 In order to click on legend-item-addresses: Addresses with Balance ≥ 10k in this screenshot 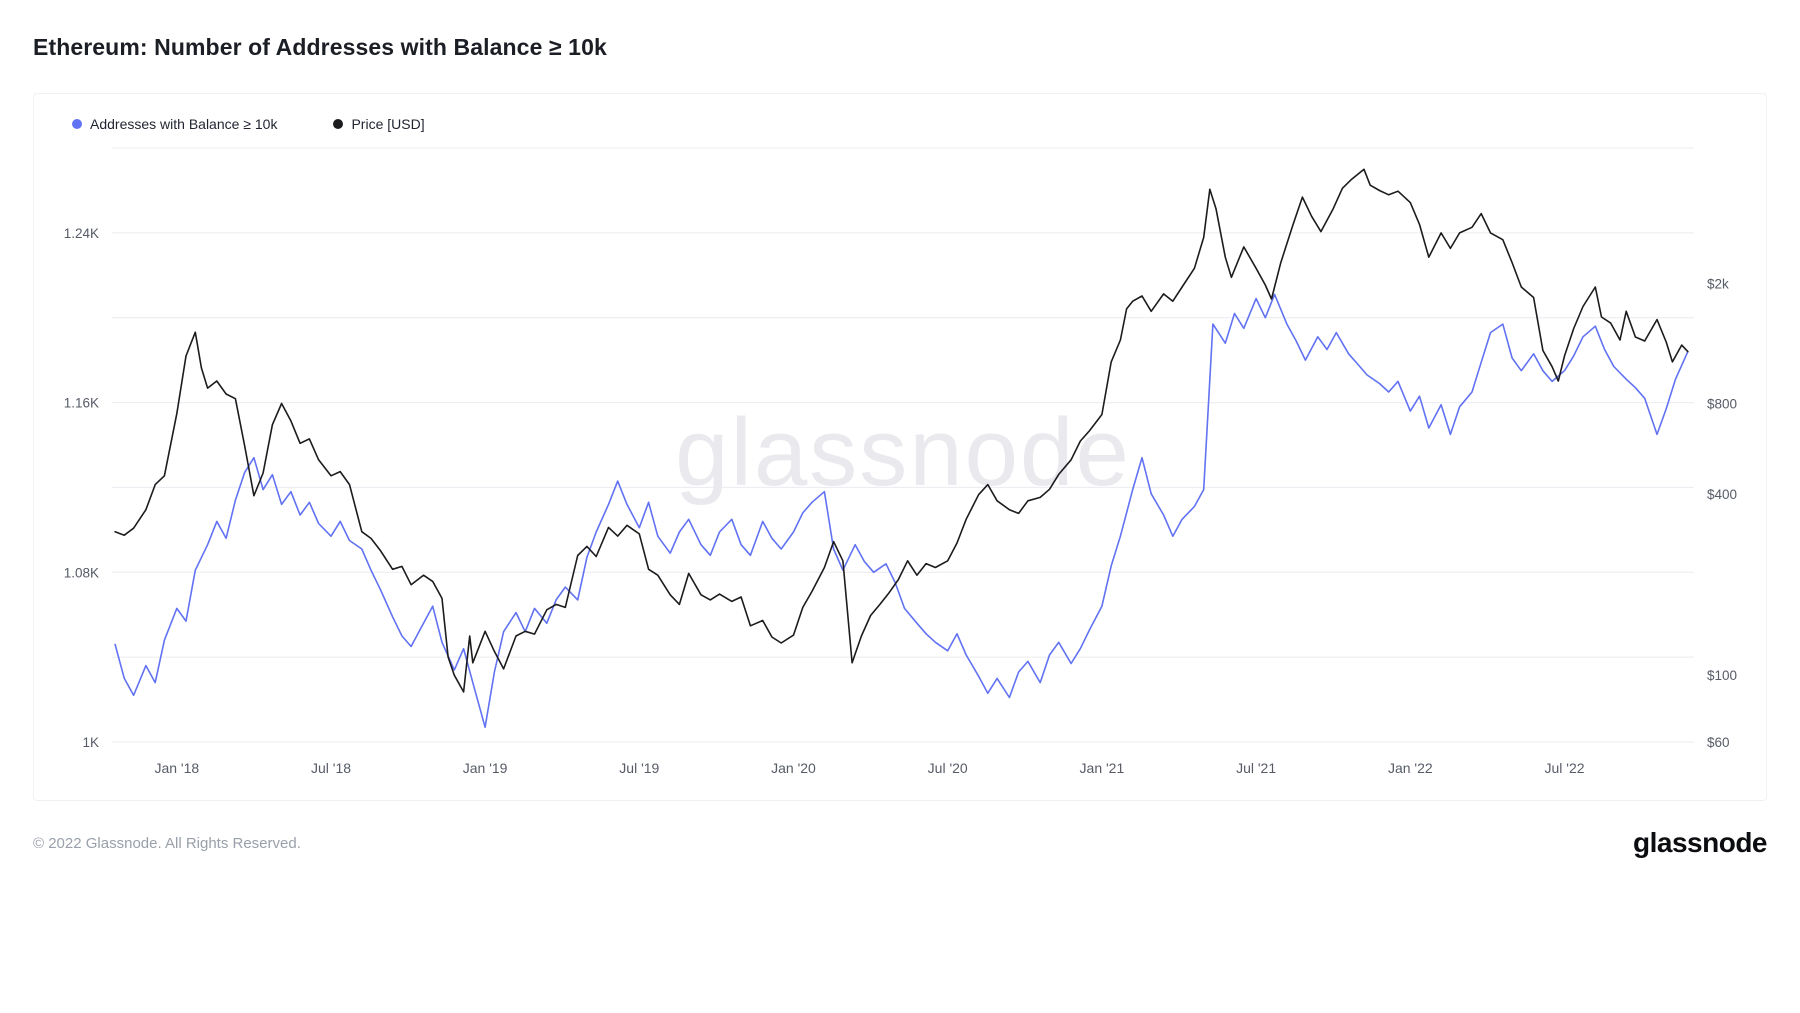, I will do `click(174, 124)`.